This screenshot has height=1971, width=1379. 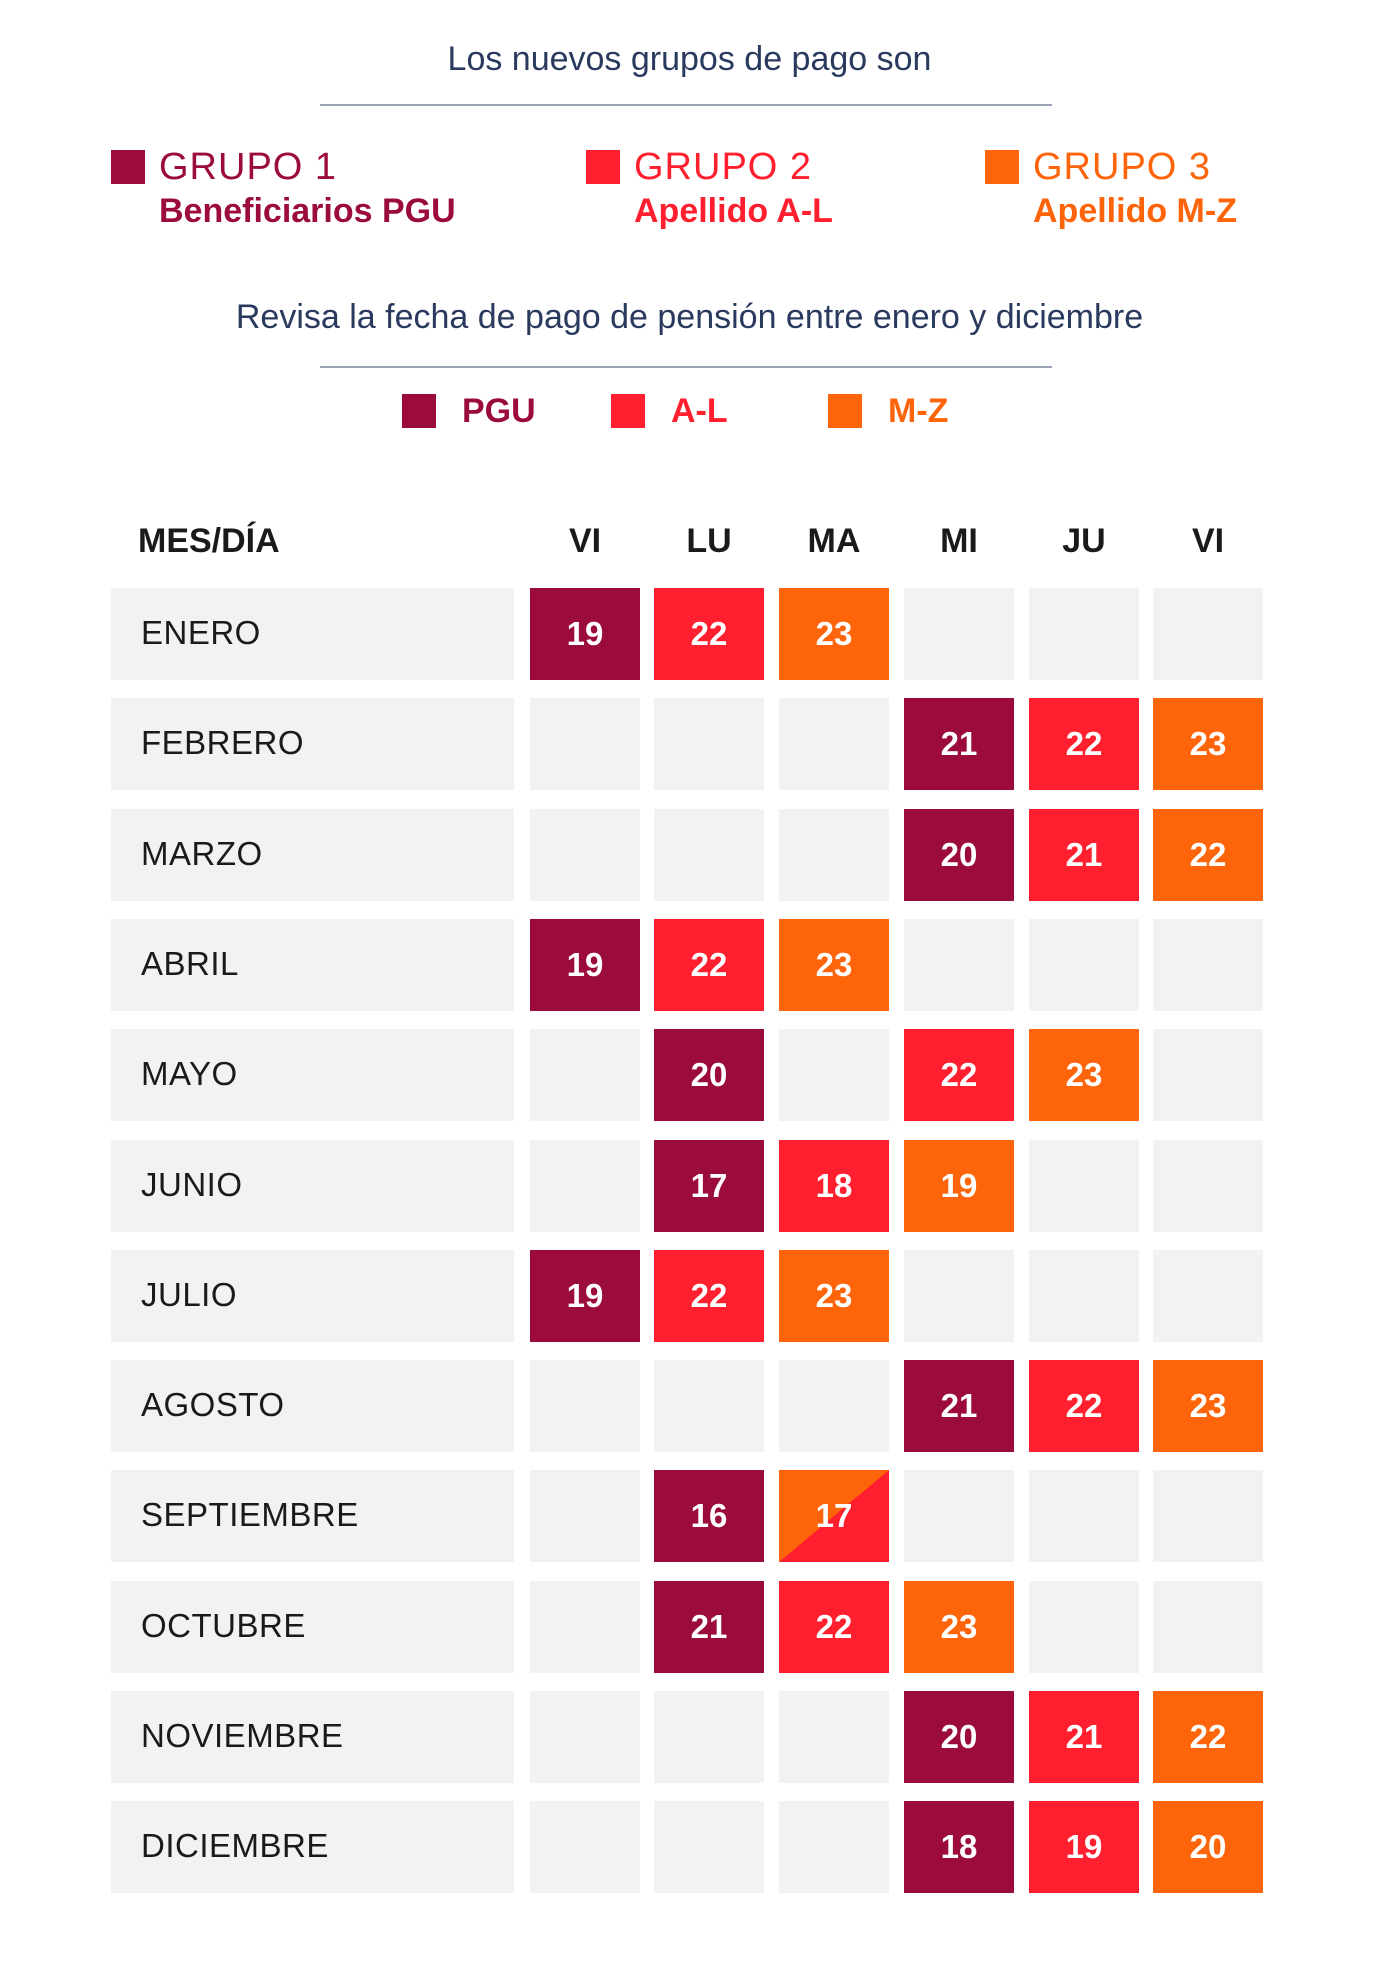 I want to click on payment-day-cell: 18, so click(x=959, y=1847).